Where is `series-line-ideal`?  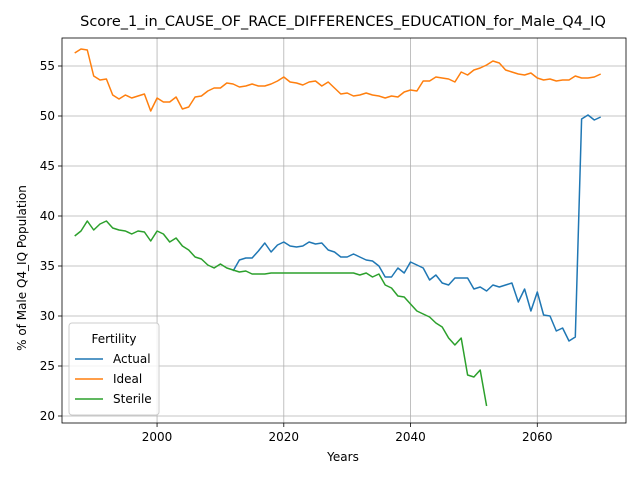
series-line-ideal is located at coordinates (338, 80).